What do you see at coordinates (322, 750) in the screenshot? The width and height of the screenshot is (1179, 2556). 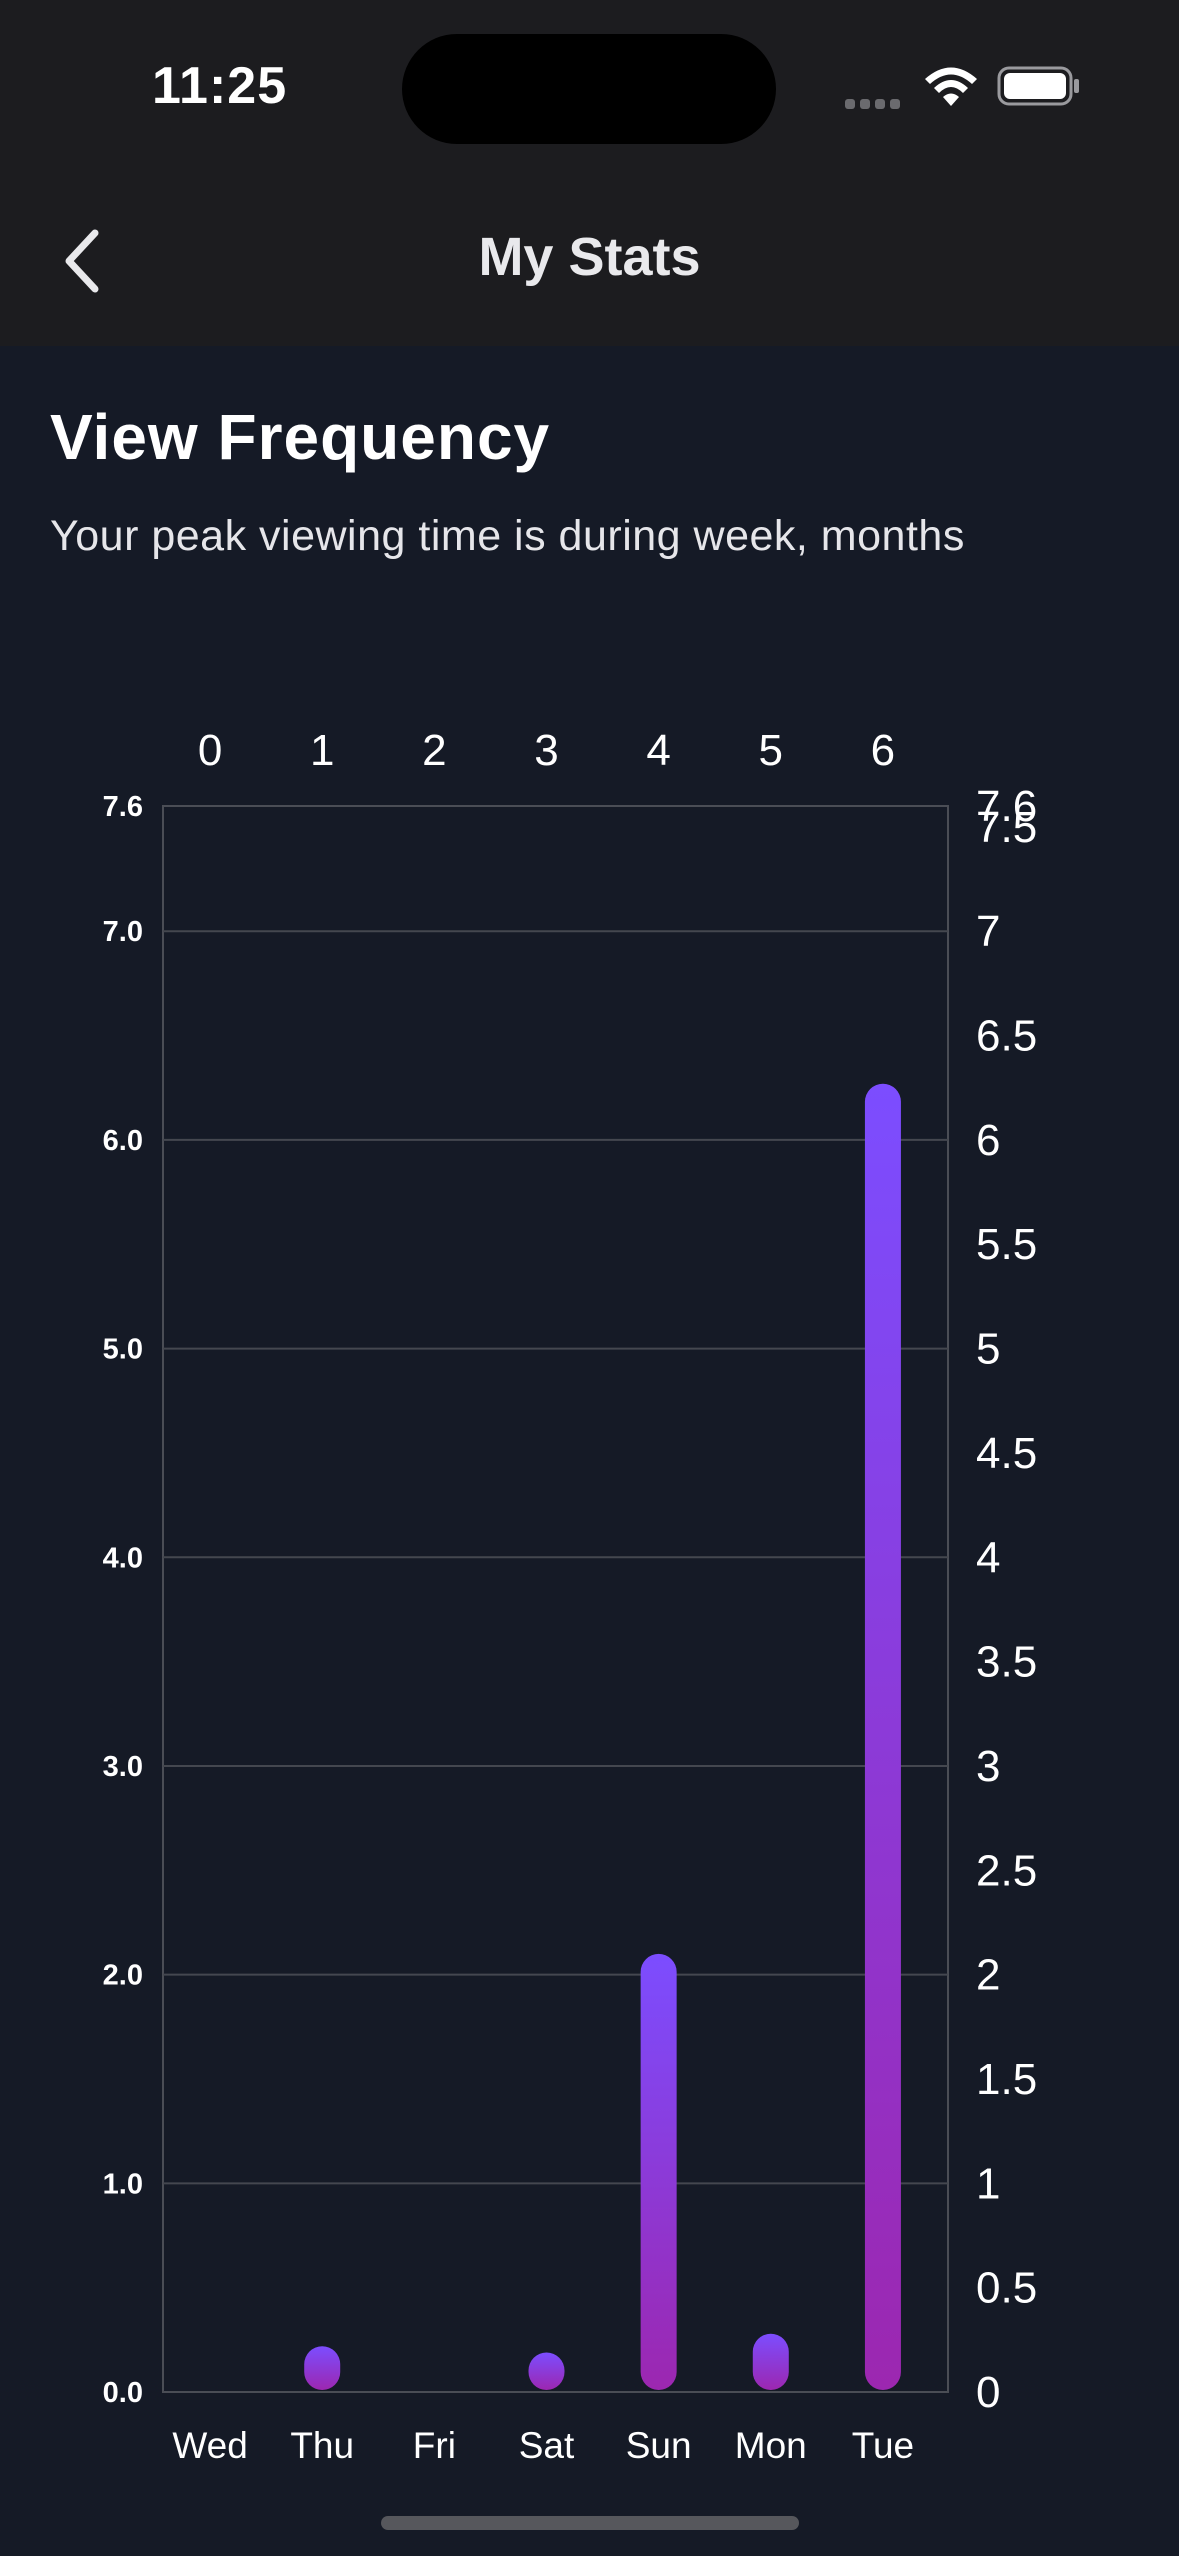 I see `top-axis-tick-label: 1` at bounding box center [322, 750].